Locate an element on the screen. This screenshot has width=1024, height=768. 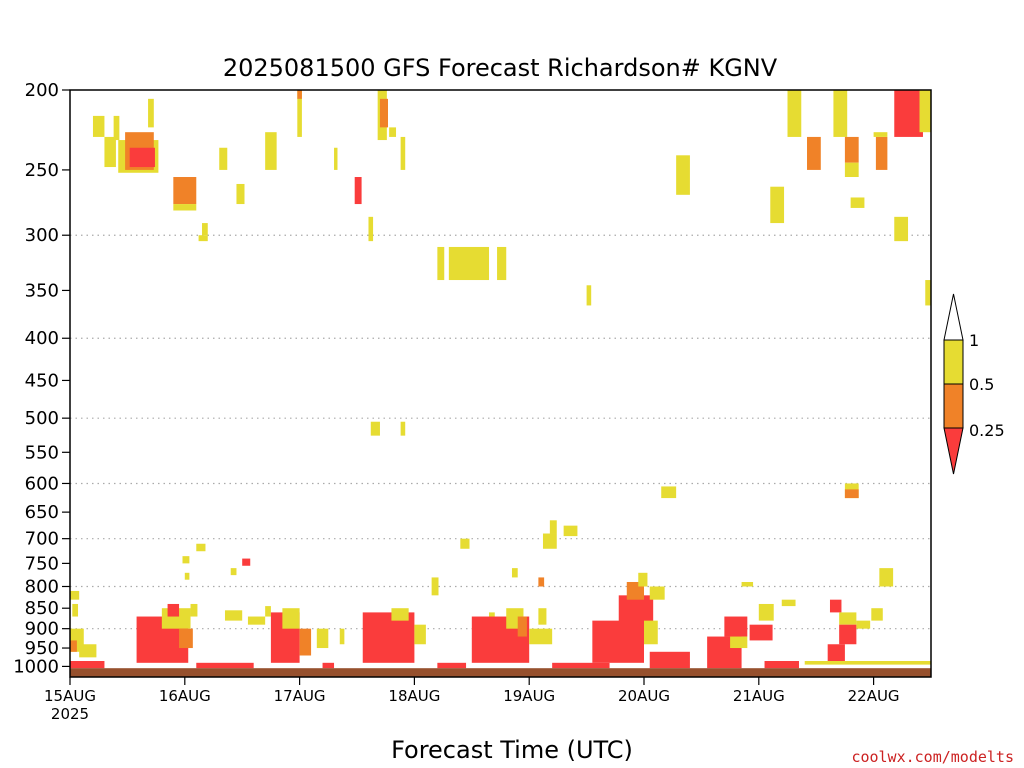
credit-link: coolwx.com/modelts is located at coordinates (932, 757).